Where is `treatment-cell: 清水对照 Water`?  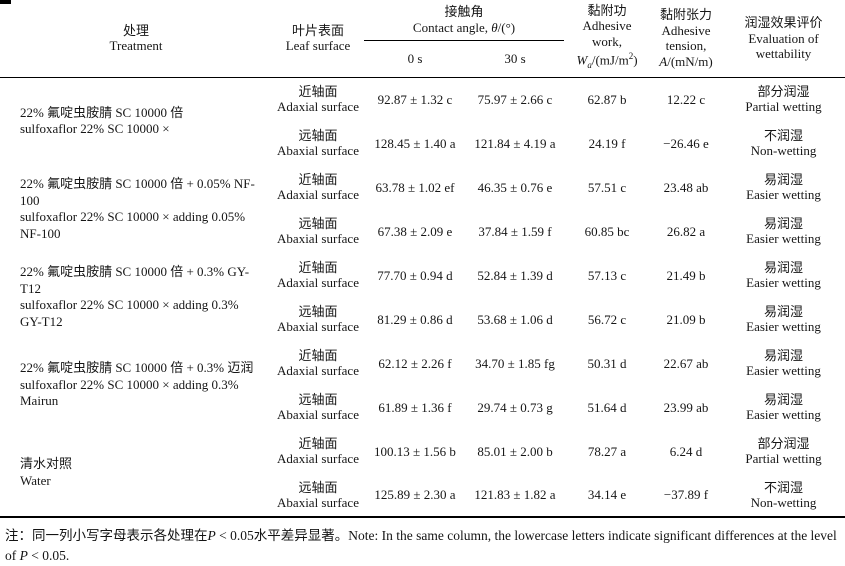
treatment-cell: 清水对照 Water is located at coordinates (136, 473).